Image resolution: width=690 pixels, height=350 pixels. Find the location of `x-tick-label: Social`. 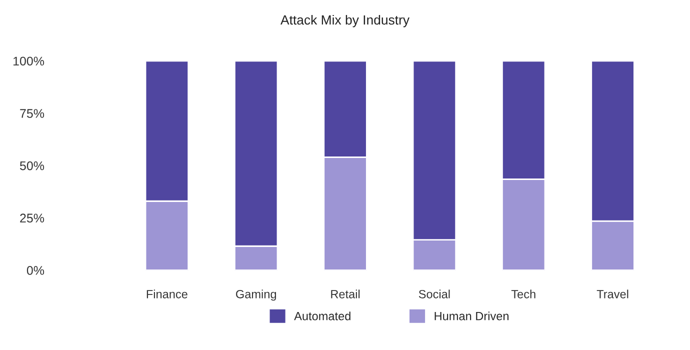

x-tick-label: Social is located at coordinates (434, 294).